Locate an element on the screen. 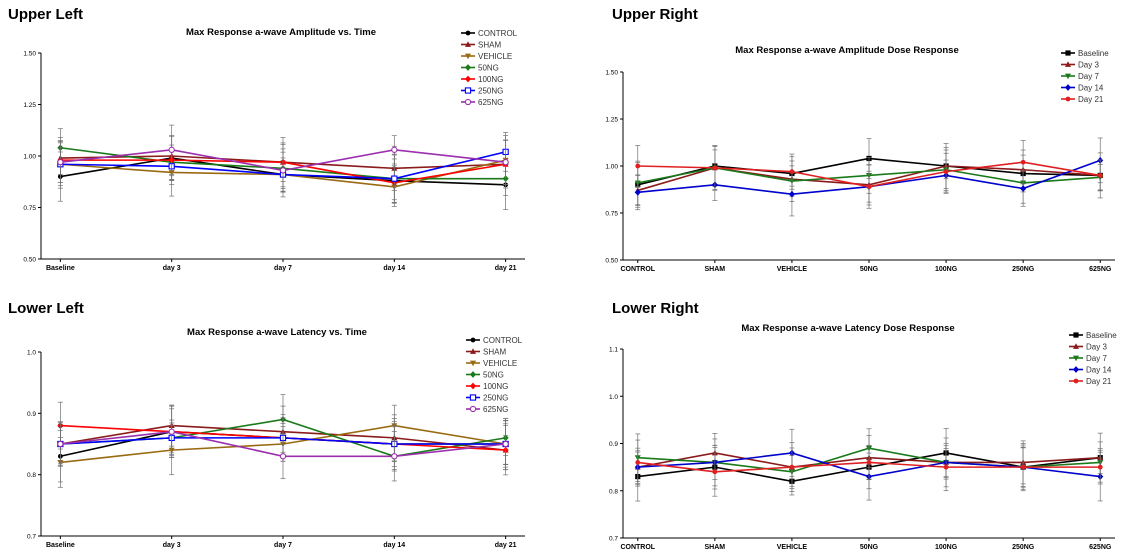  panel-heading: Lower Right is located at coordinates (655, 308).